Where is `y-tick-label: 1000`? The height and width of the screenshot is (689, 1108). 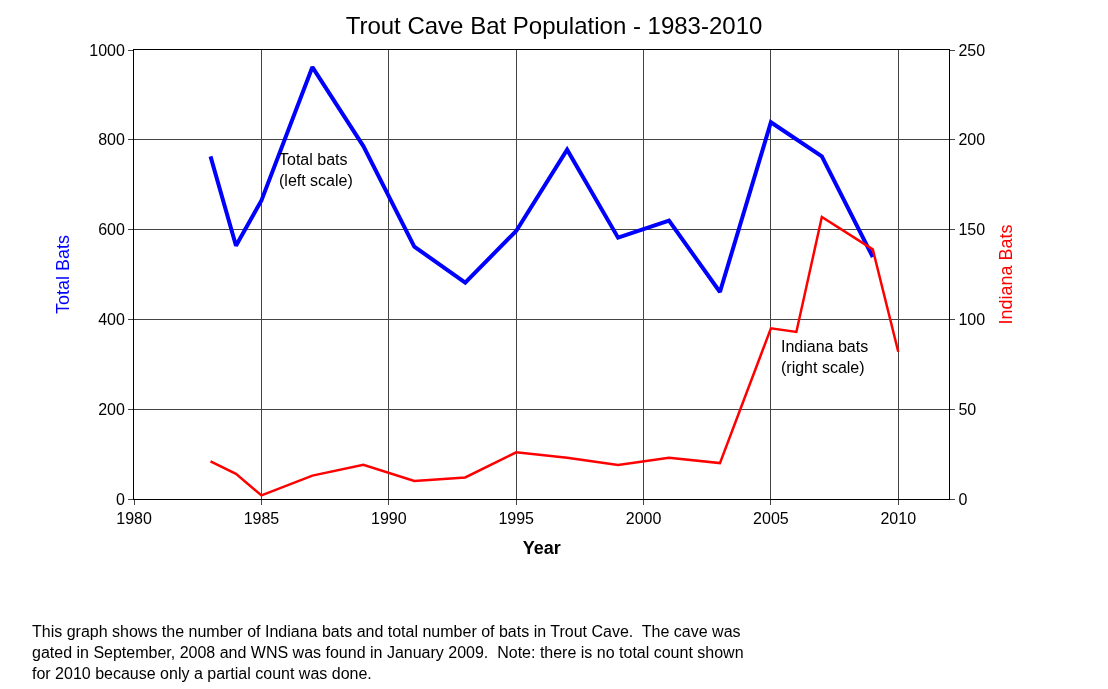 y-tick-label: 1000 is located at coordinates (107, 50).